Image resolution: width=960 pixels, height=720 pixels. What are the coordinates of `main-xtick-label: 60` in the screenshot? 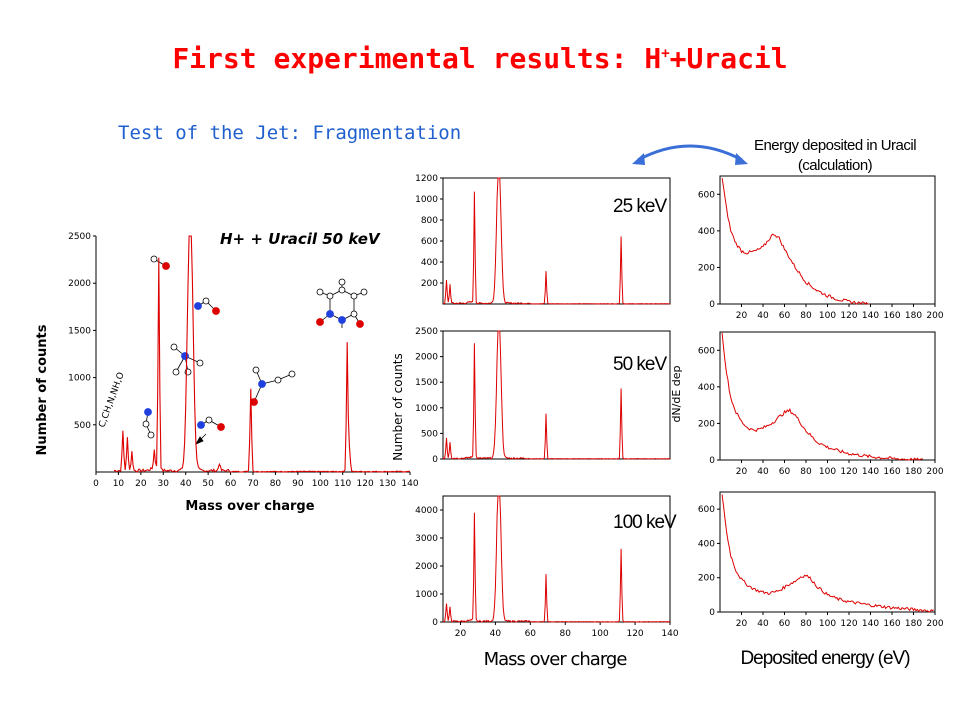 It's located at (231, 484).